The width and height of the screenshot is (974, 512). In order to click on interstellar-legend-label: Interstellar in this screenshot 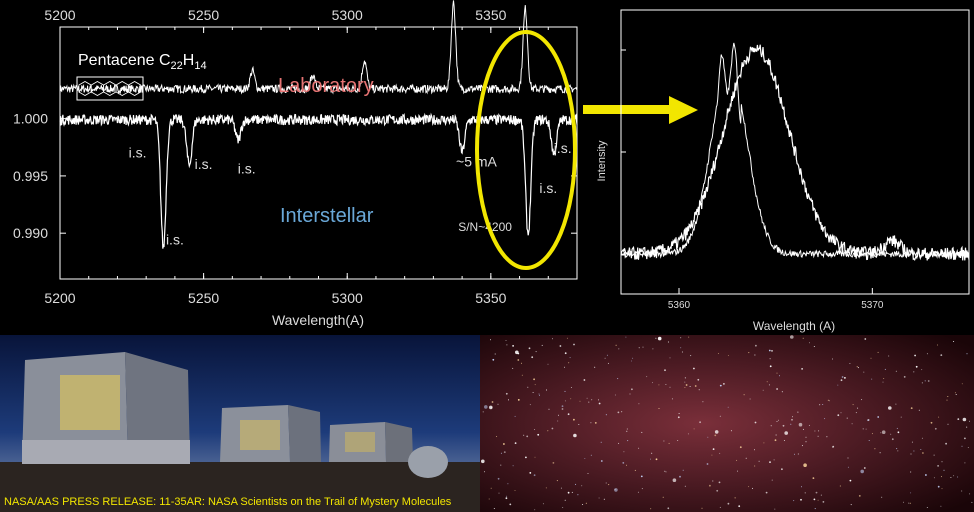, I will do `click(327, 216)`.